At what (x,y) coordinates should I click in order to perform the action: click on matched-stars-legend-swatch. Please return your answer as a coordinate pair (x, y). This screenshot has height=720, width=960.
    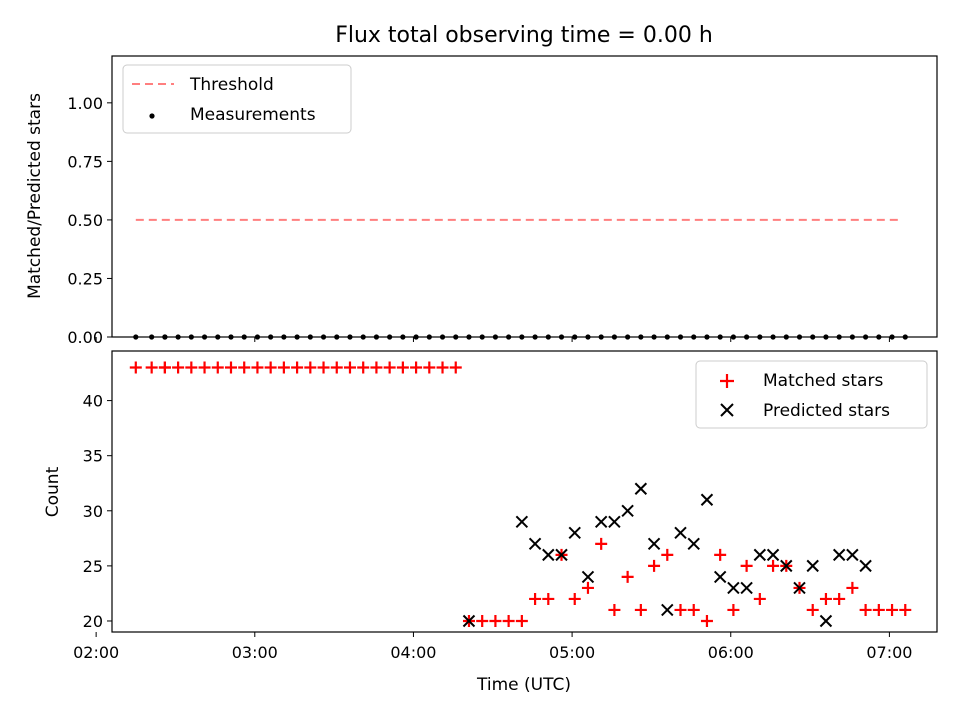
    Looking at the image, I should click on (727, 381).